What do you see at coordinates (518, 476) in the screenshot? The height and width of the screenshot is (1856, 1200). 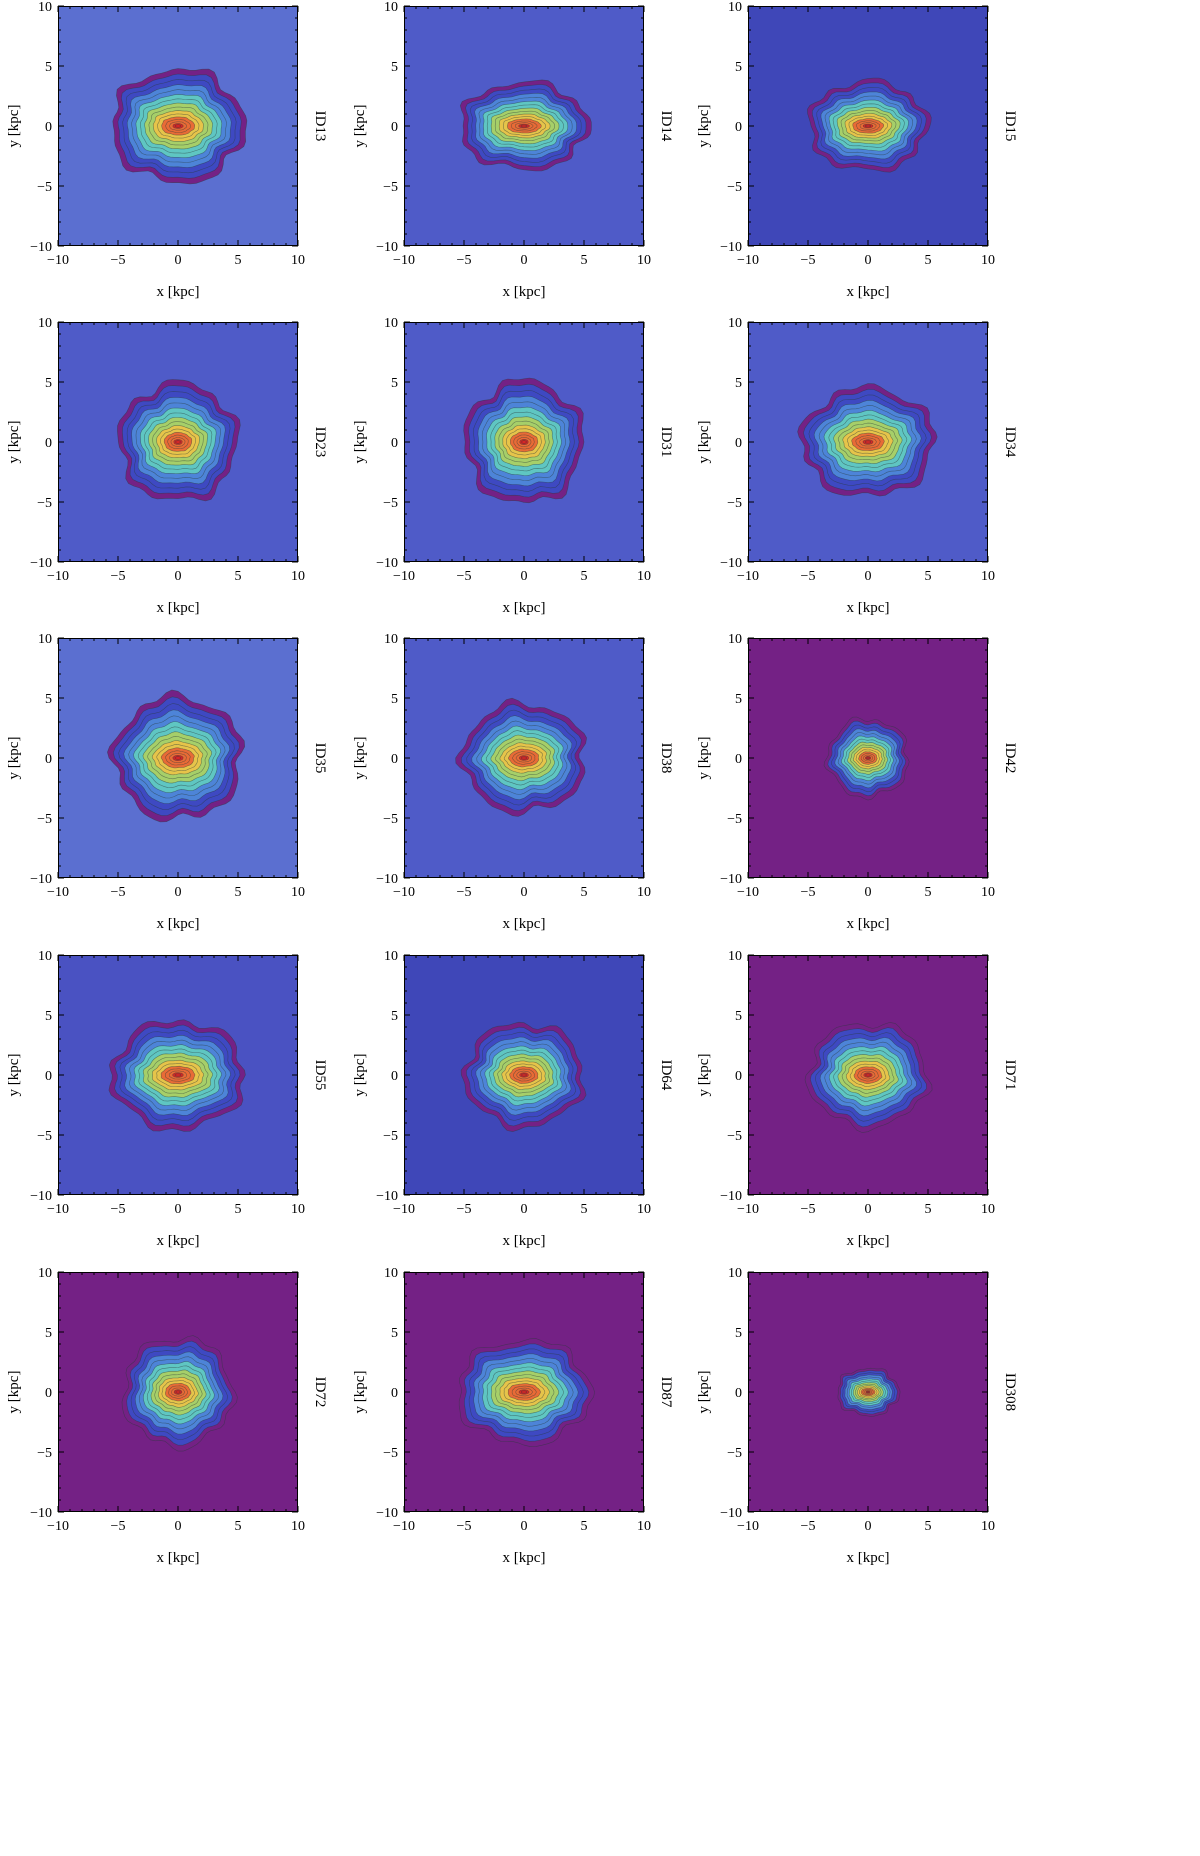 I see `contour-panel-id31: −10 −5 0 5 10 −10 −5 0 5 10 x [kpc] y [kpc] ID31` at bounding box center [518, 476].